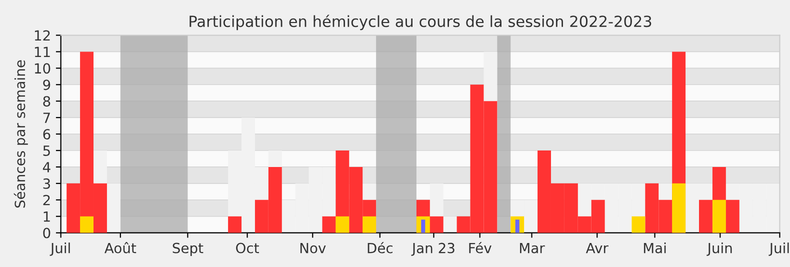  I want to click on y-tick-label: 5, so click(46, 151).